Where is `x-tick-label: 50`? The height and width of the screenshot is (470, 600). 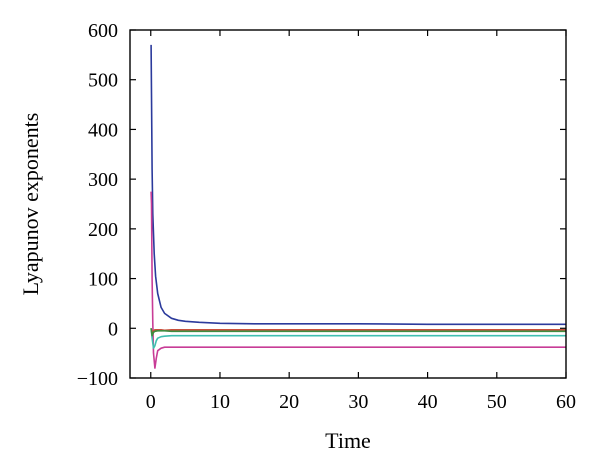
x-tick-label: 50 is located at coordinates (497, 402).